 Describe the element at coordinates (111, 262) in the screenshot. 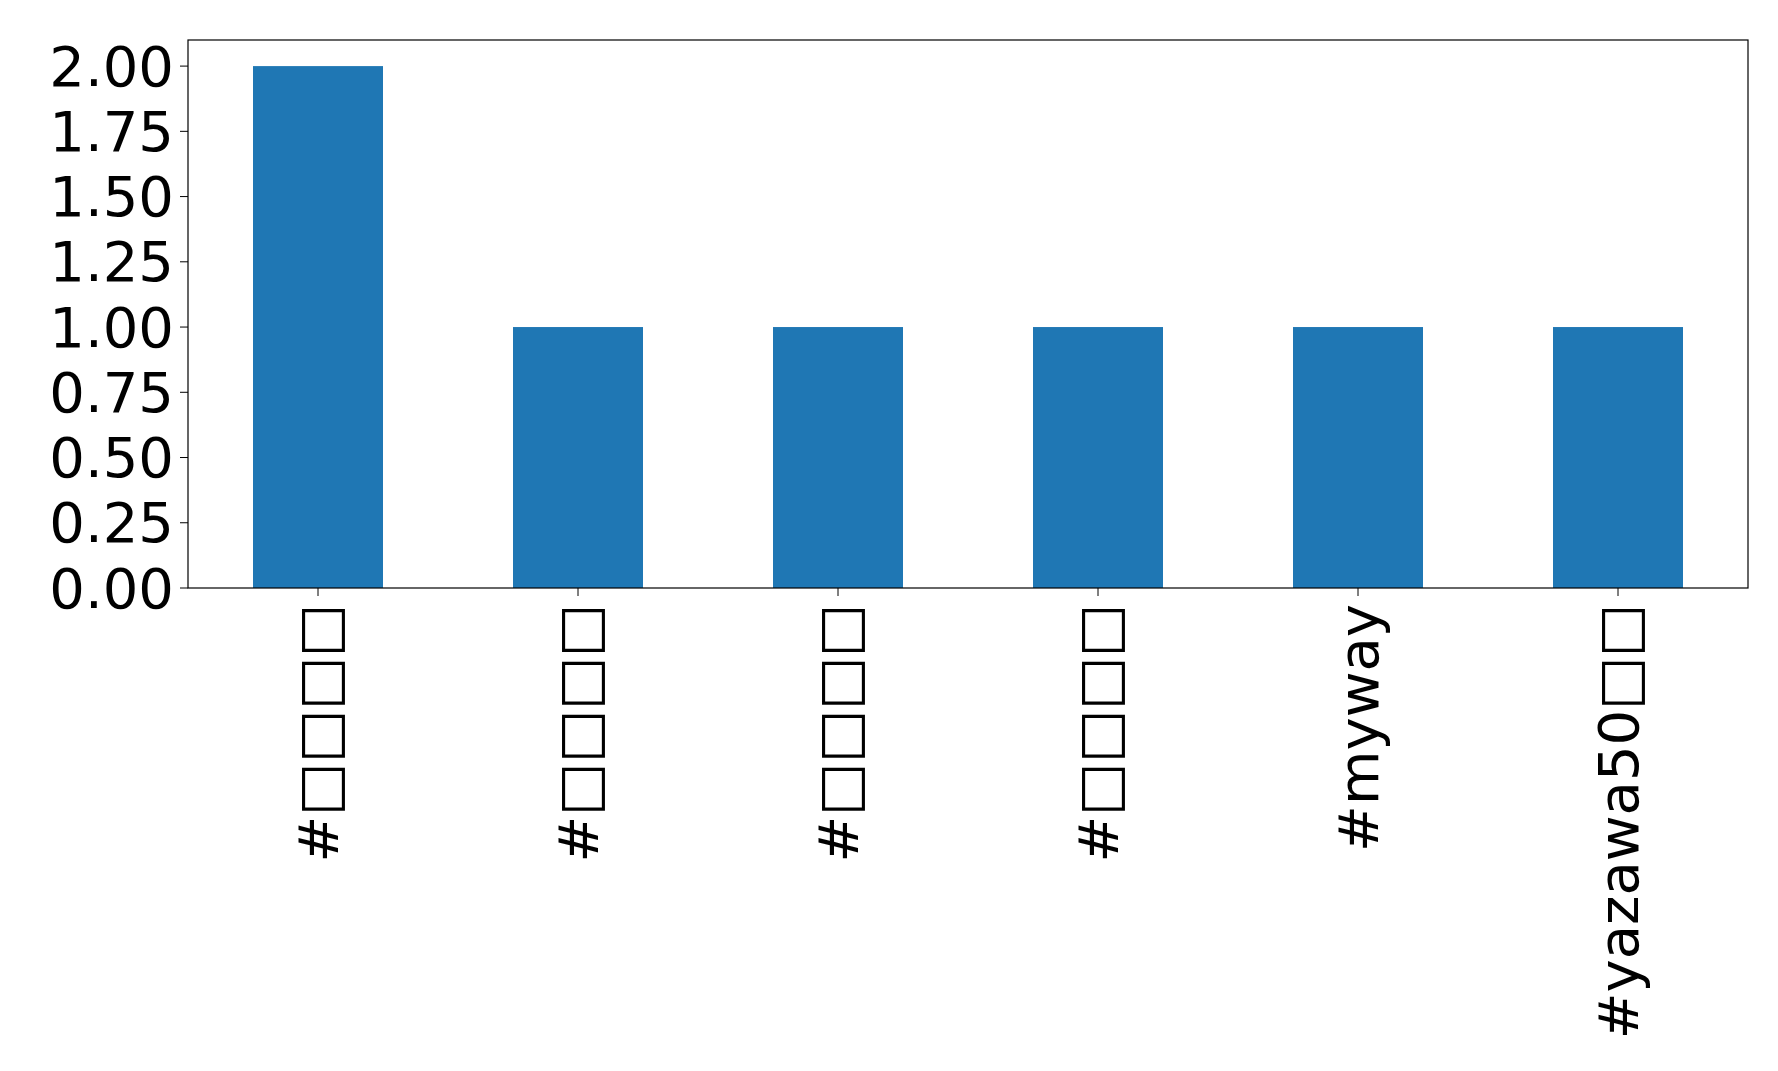

I see `y-tick-label: 1.25` at that location.